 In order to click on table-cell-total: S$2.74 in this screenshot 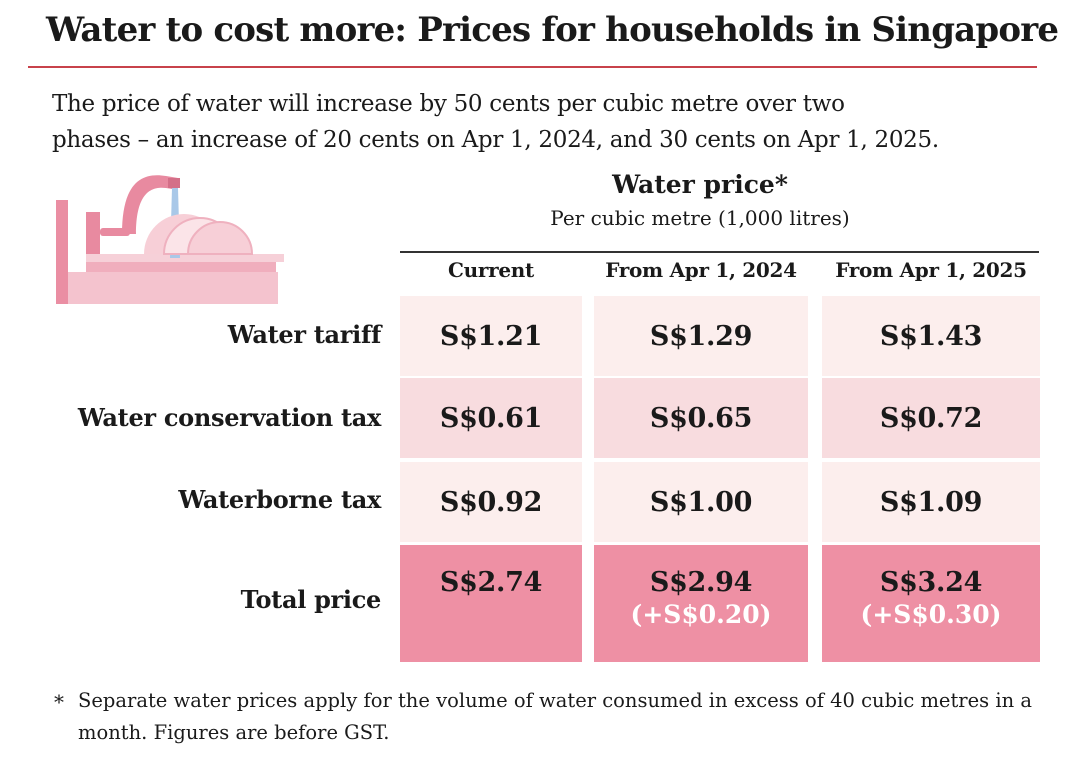, I will do `click(491, 603)`.